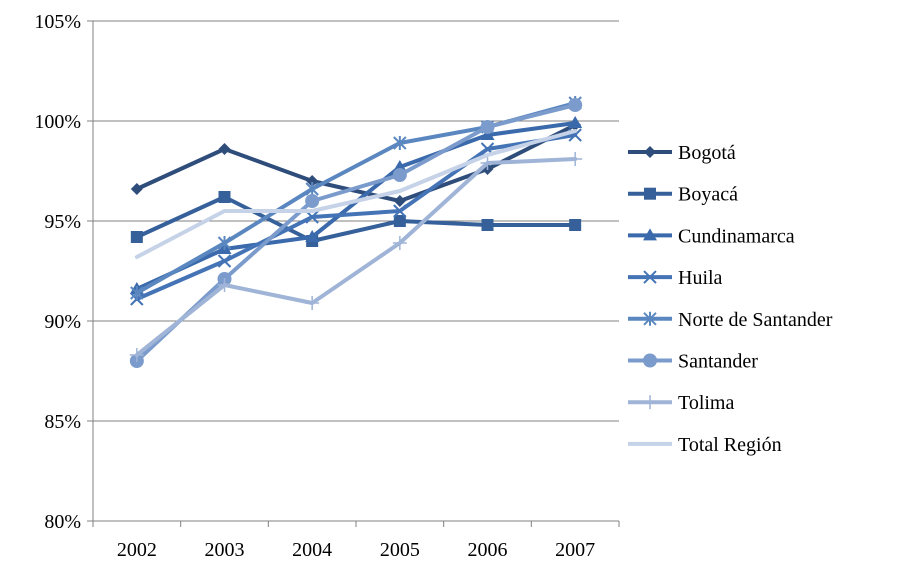 Image resolution: width=907 pixels, height=569 pixels. Describe the element at coordinates (675, 278) in the screenshot. I see `legend-item: Huila` at that location.